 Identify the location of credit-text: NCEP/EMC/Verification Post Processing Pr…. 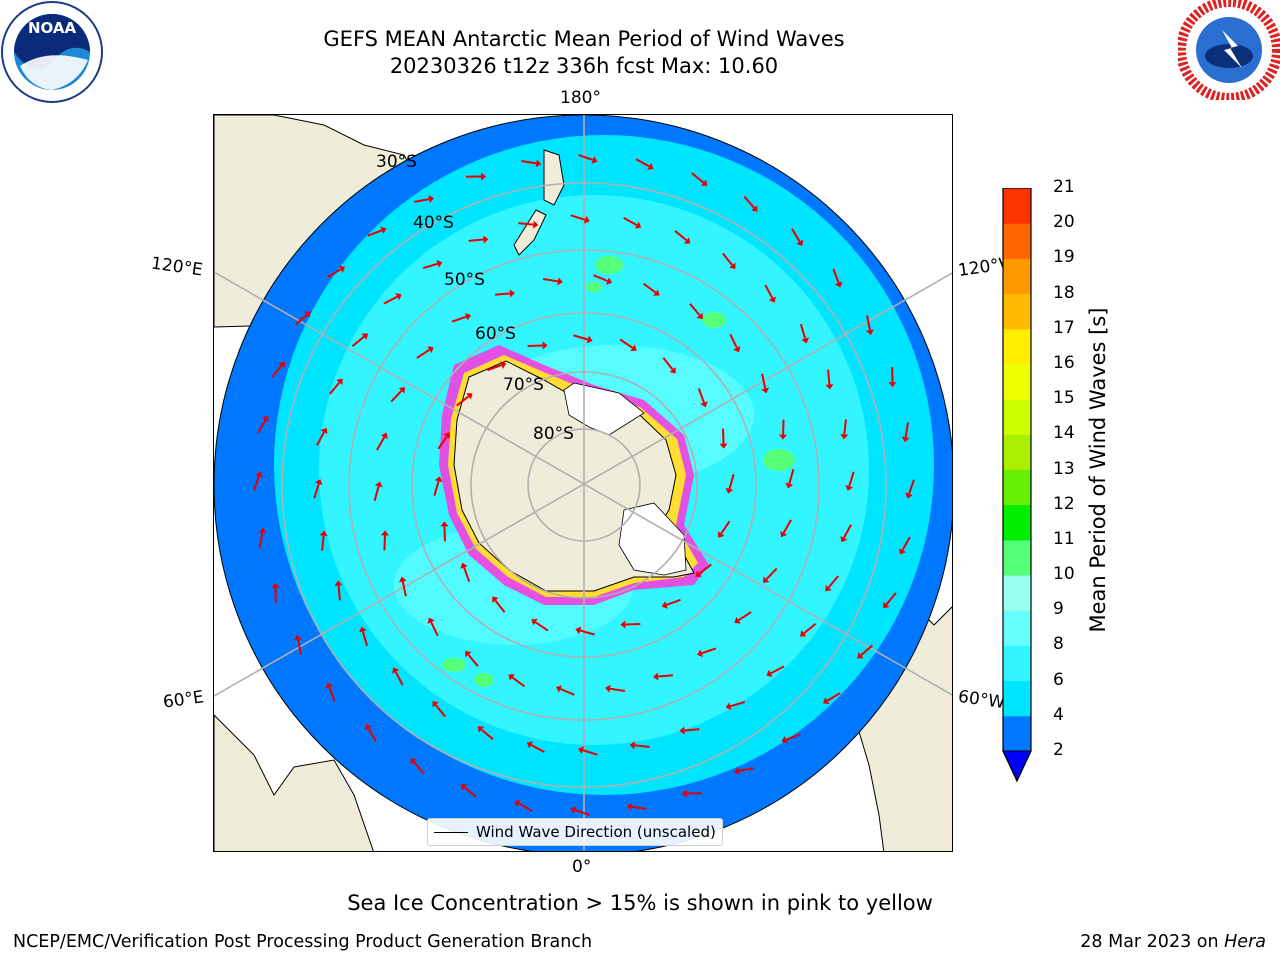
(303, 942).